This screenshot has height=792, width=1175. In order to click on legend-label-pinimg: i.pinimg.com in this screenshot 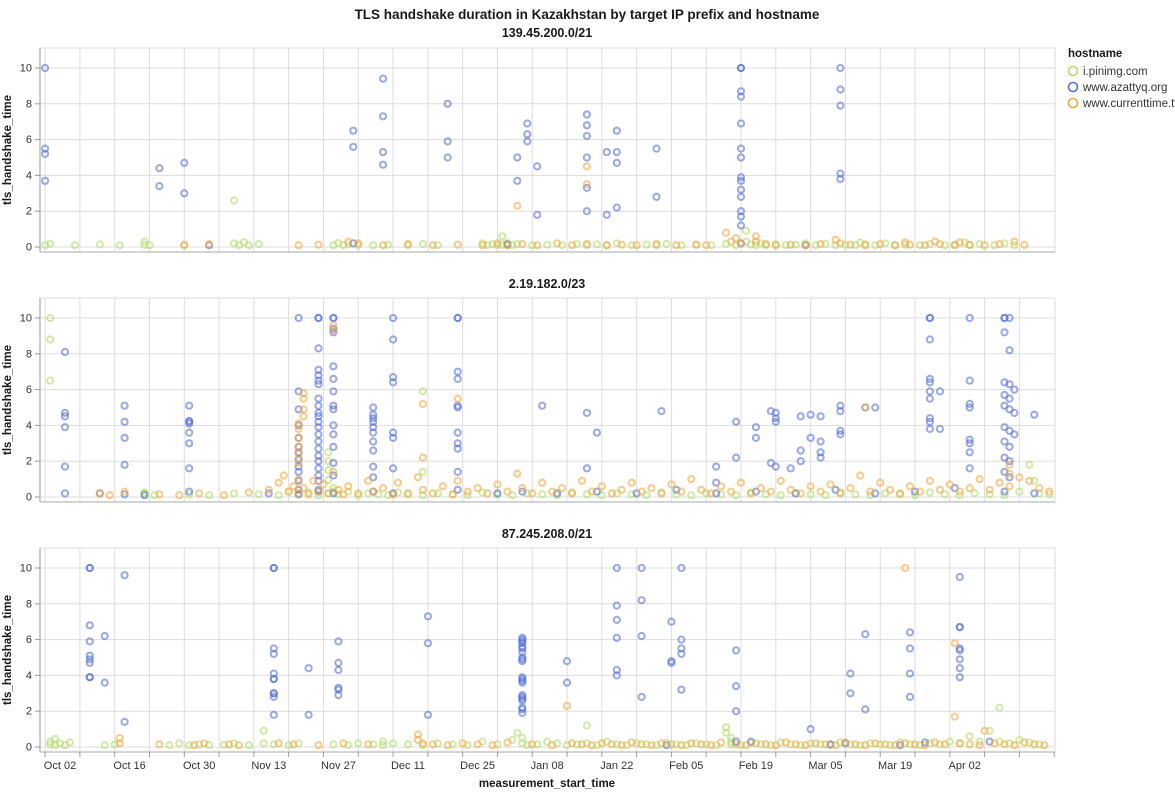, I will do `click(1115, 72)`.